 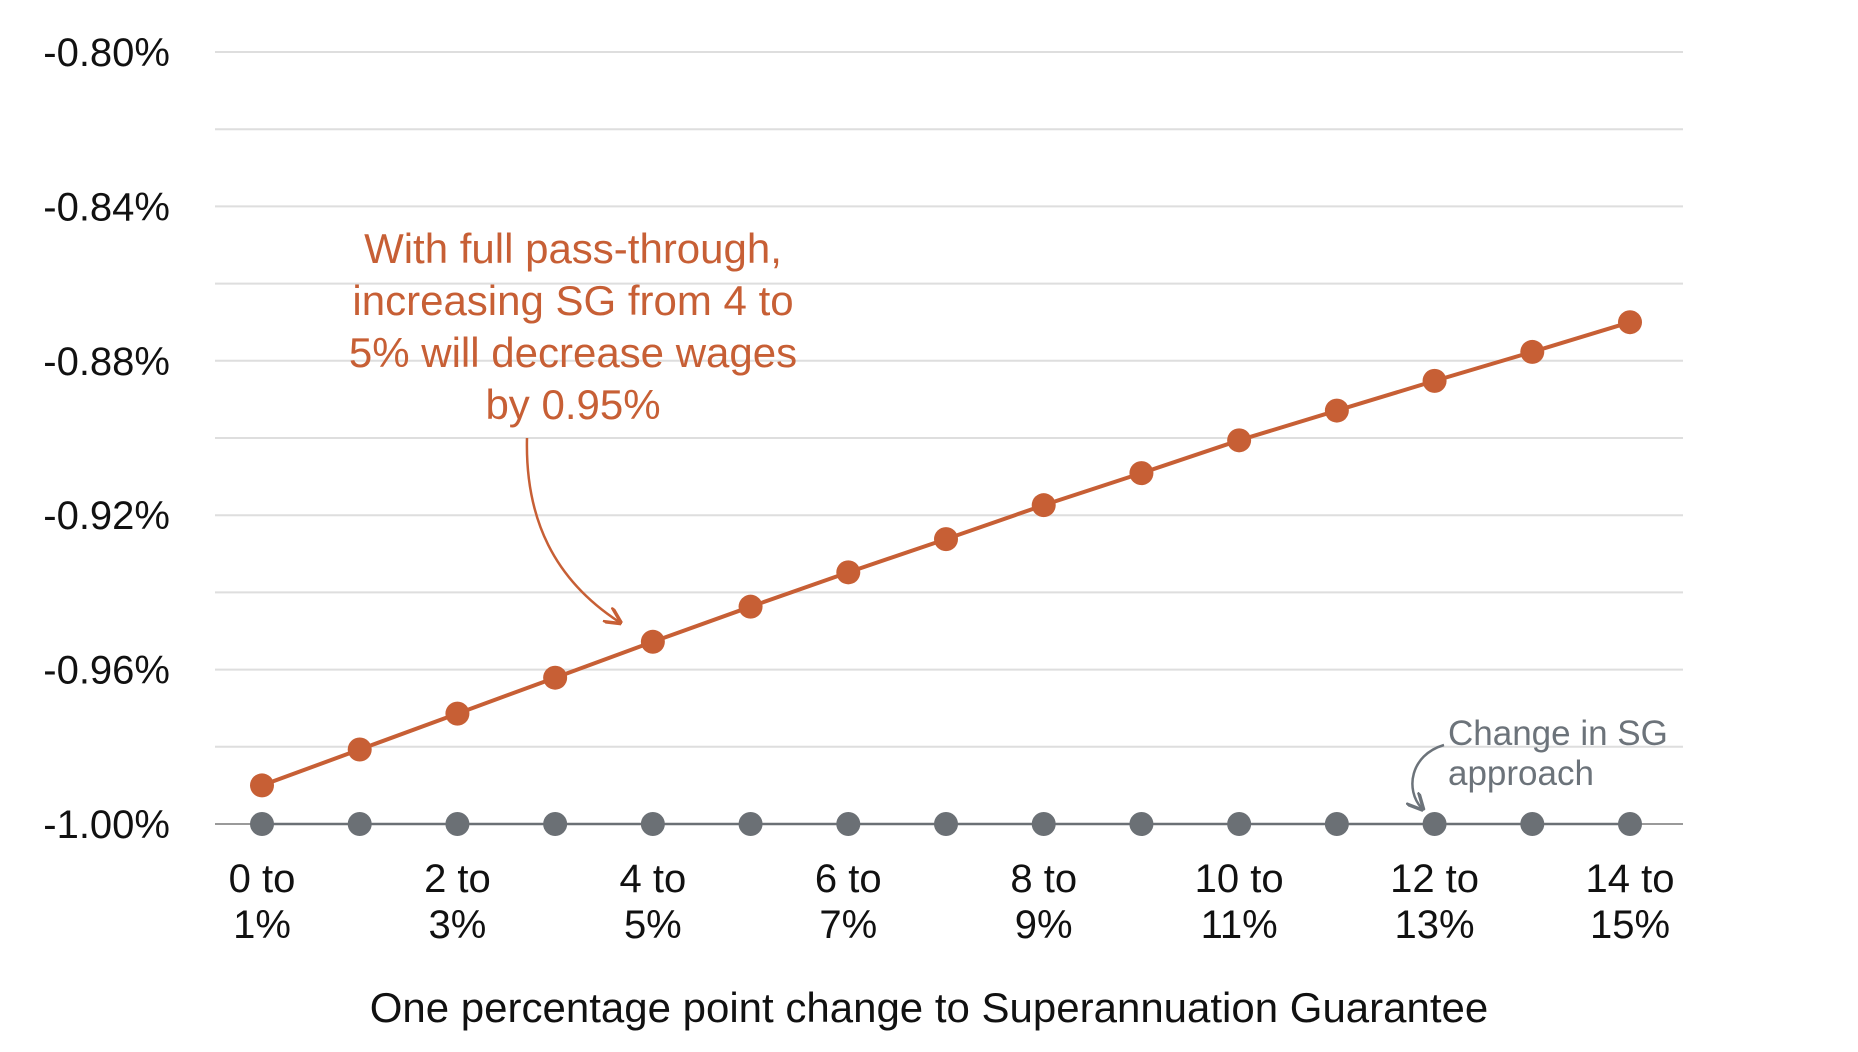 I want to click on y-tick-label: -0.96%, so click(x=106, y=671).